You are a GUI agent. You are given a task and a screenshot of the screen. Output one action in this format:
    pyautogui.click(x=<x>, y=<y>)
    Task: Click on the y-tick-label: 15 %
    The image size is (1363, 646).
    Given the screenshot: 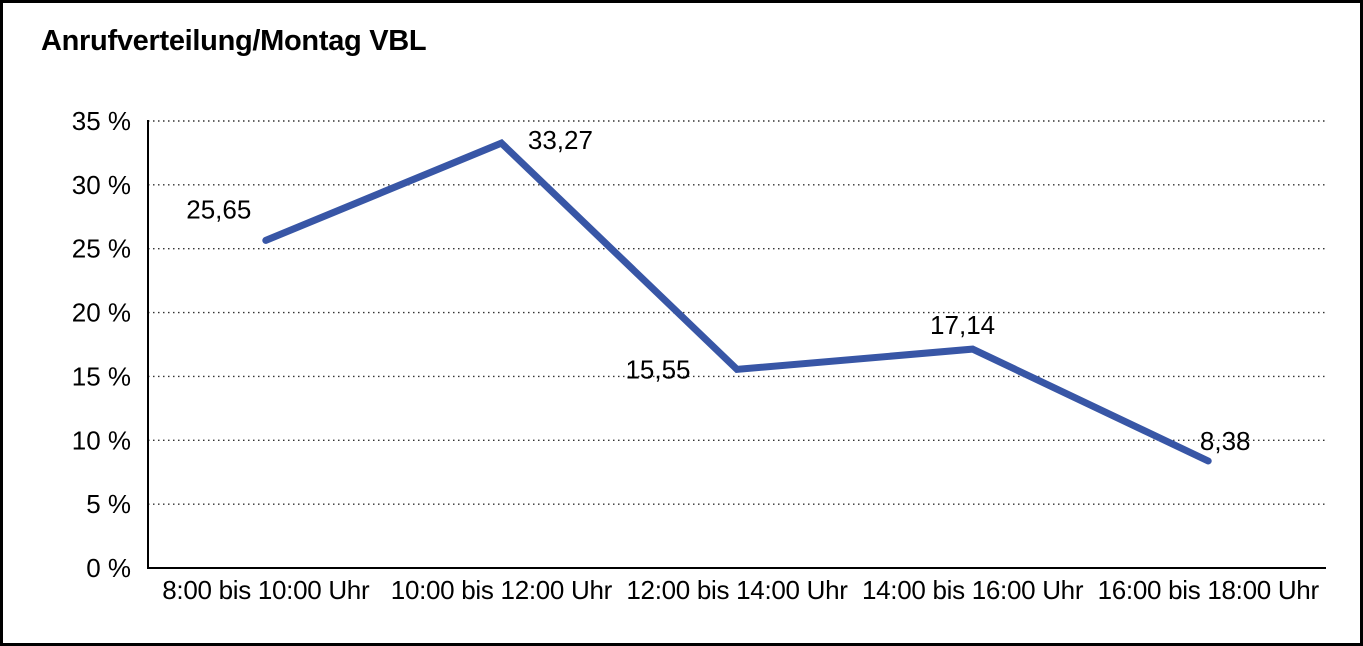 What is the action you would take?
    pyautogui.click(x=101, y=376)
    